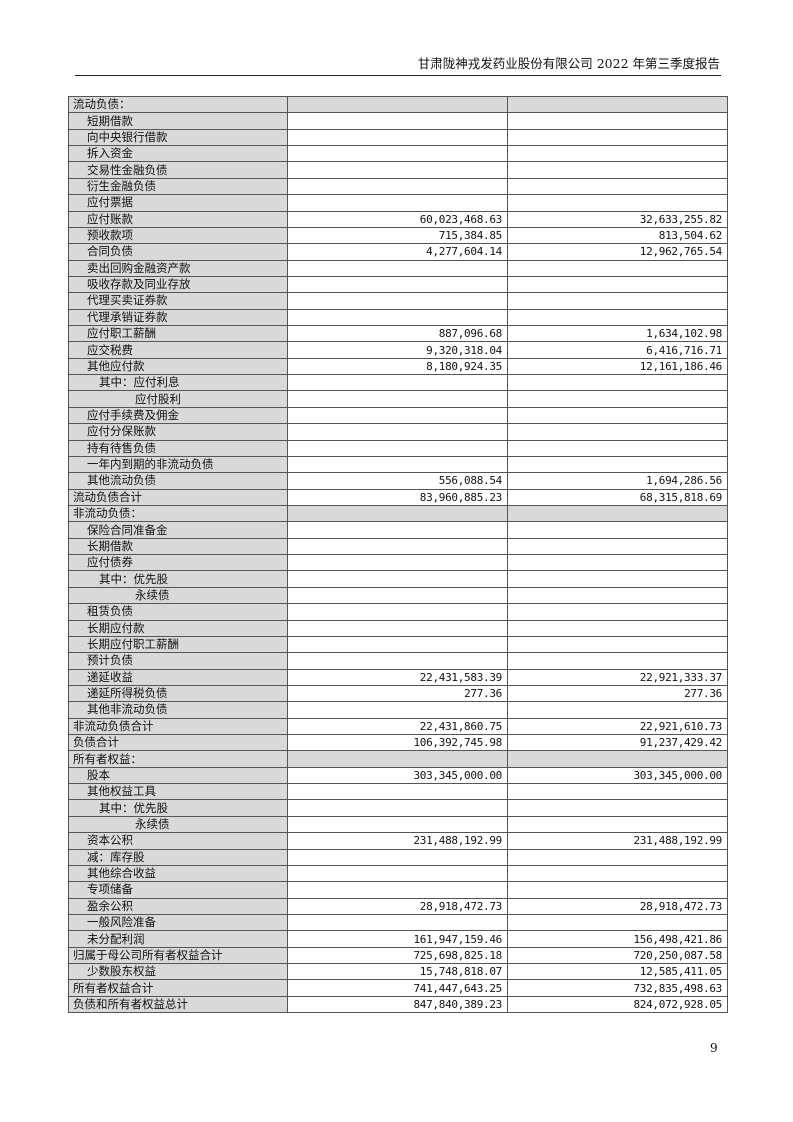 The height and width of the screenshot is (1122, 793). Describe the element at coordinates (617, 235) in the screenshot. I see `row-value-previous: 813,504.62` at that location.